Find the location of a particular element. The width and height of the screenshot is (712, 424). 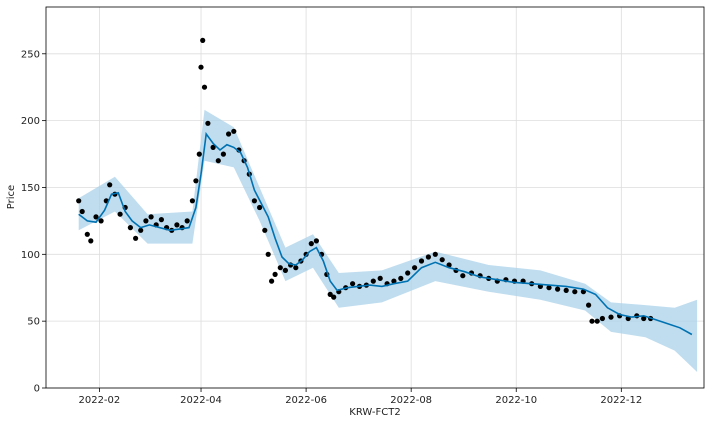

y-tick-label: 50 is located at coordinates (33, 322).